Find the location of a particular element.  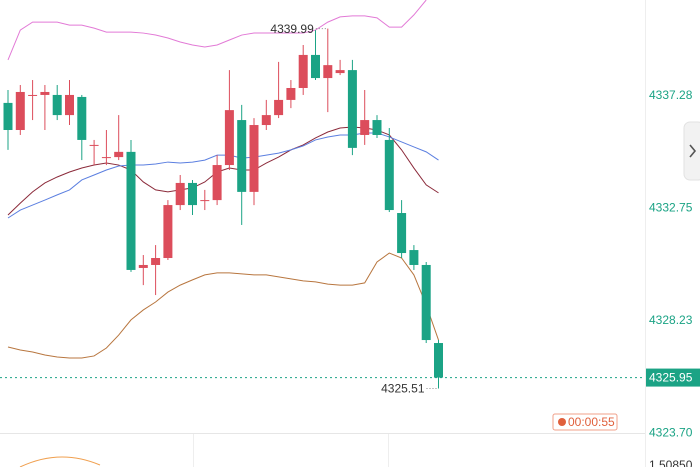

last-price-label: 4325.95 is located at coordinates (671, 378).